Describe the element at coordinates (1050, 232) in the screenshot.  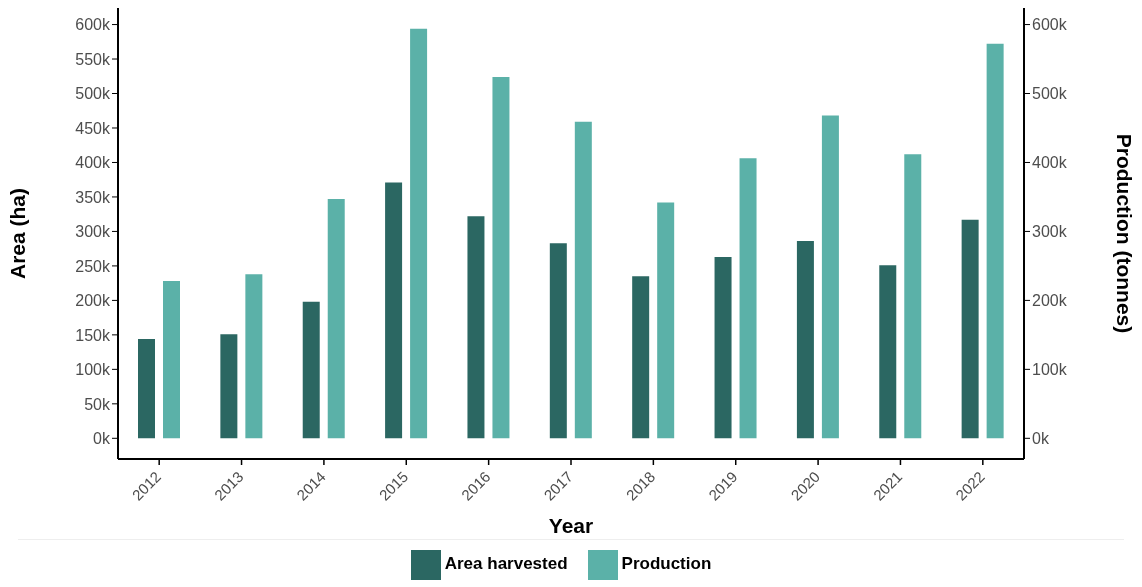
I see `y2-tick-label: 300k` at that location.